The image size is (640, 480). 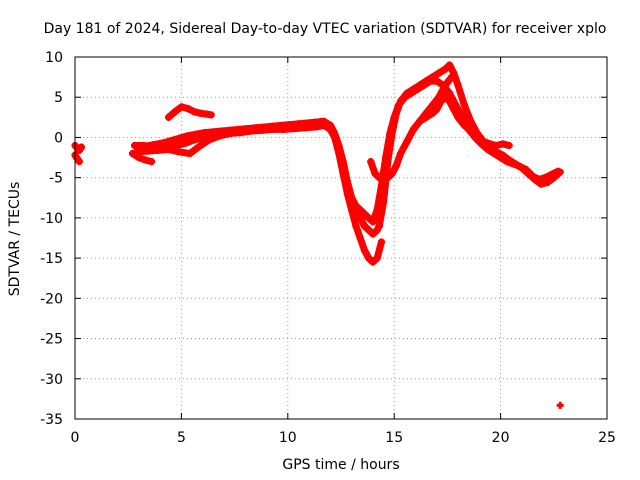 I want to click on y-tick-label: -35, so click(x=51, y=420).